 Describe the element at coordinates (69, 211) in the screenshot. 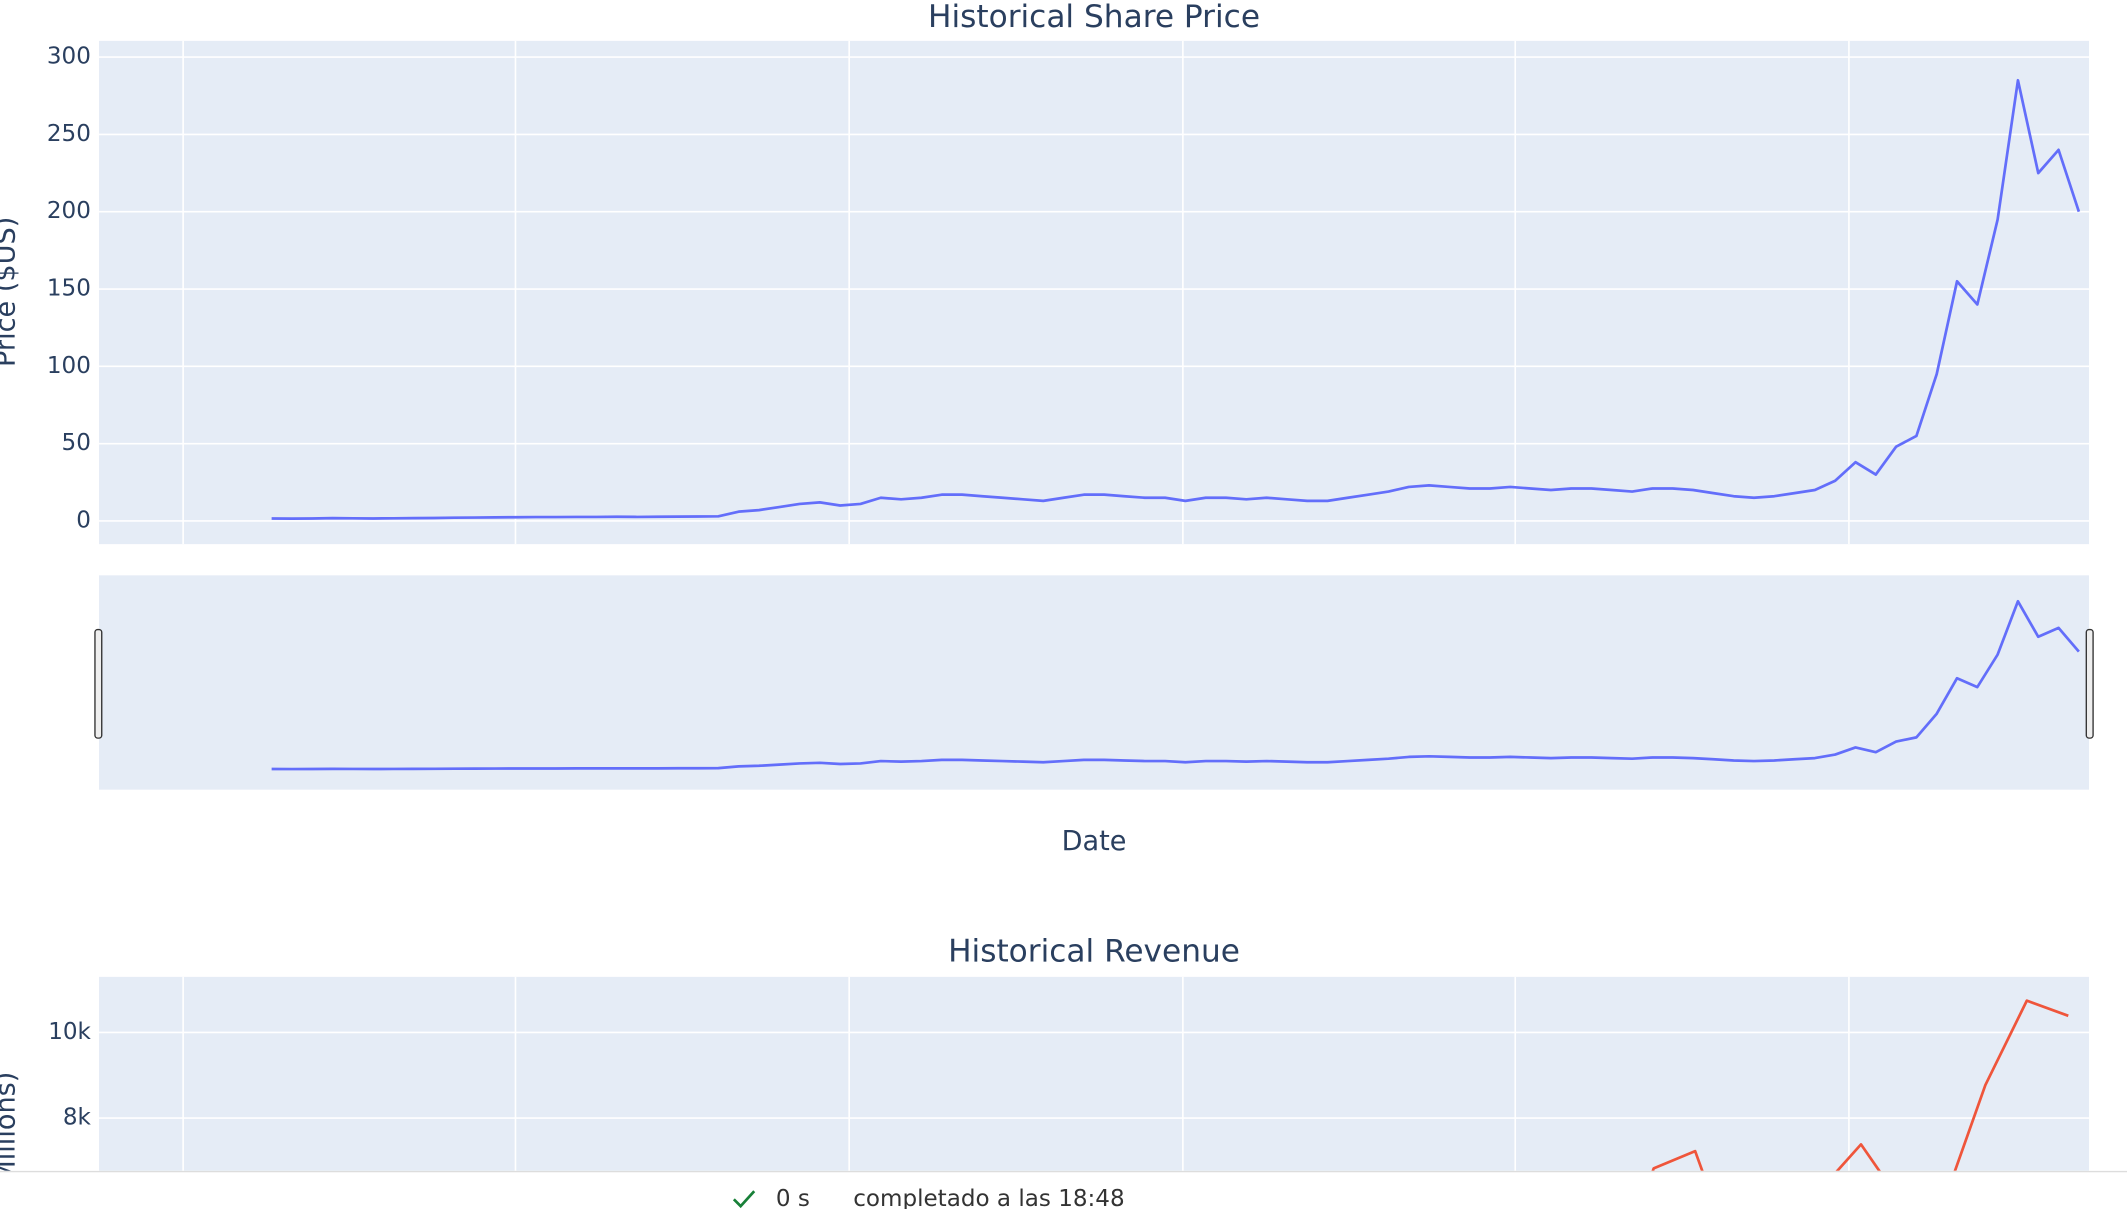

I see `y-tick-label: 200` at that location.